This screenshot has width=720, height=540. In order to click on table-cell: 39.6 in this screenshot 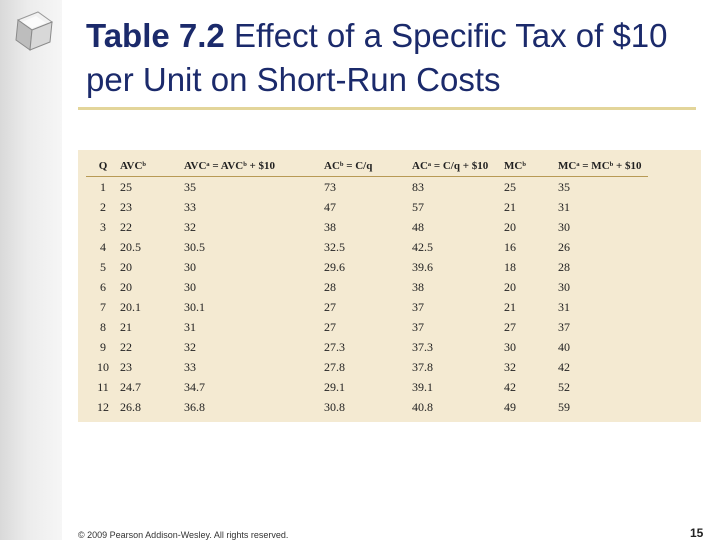, I will do `click(422, 266)`.